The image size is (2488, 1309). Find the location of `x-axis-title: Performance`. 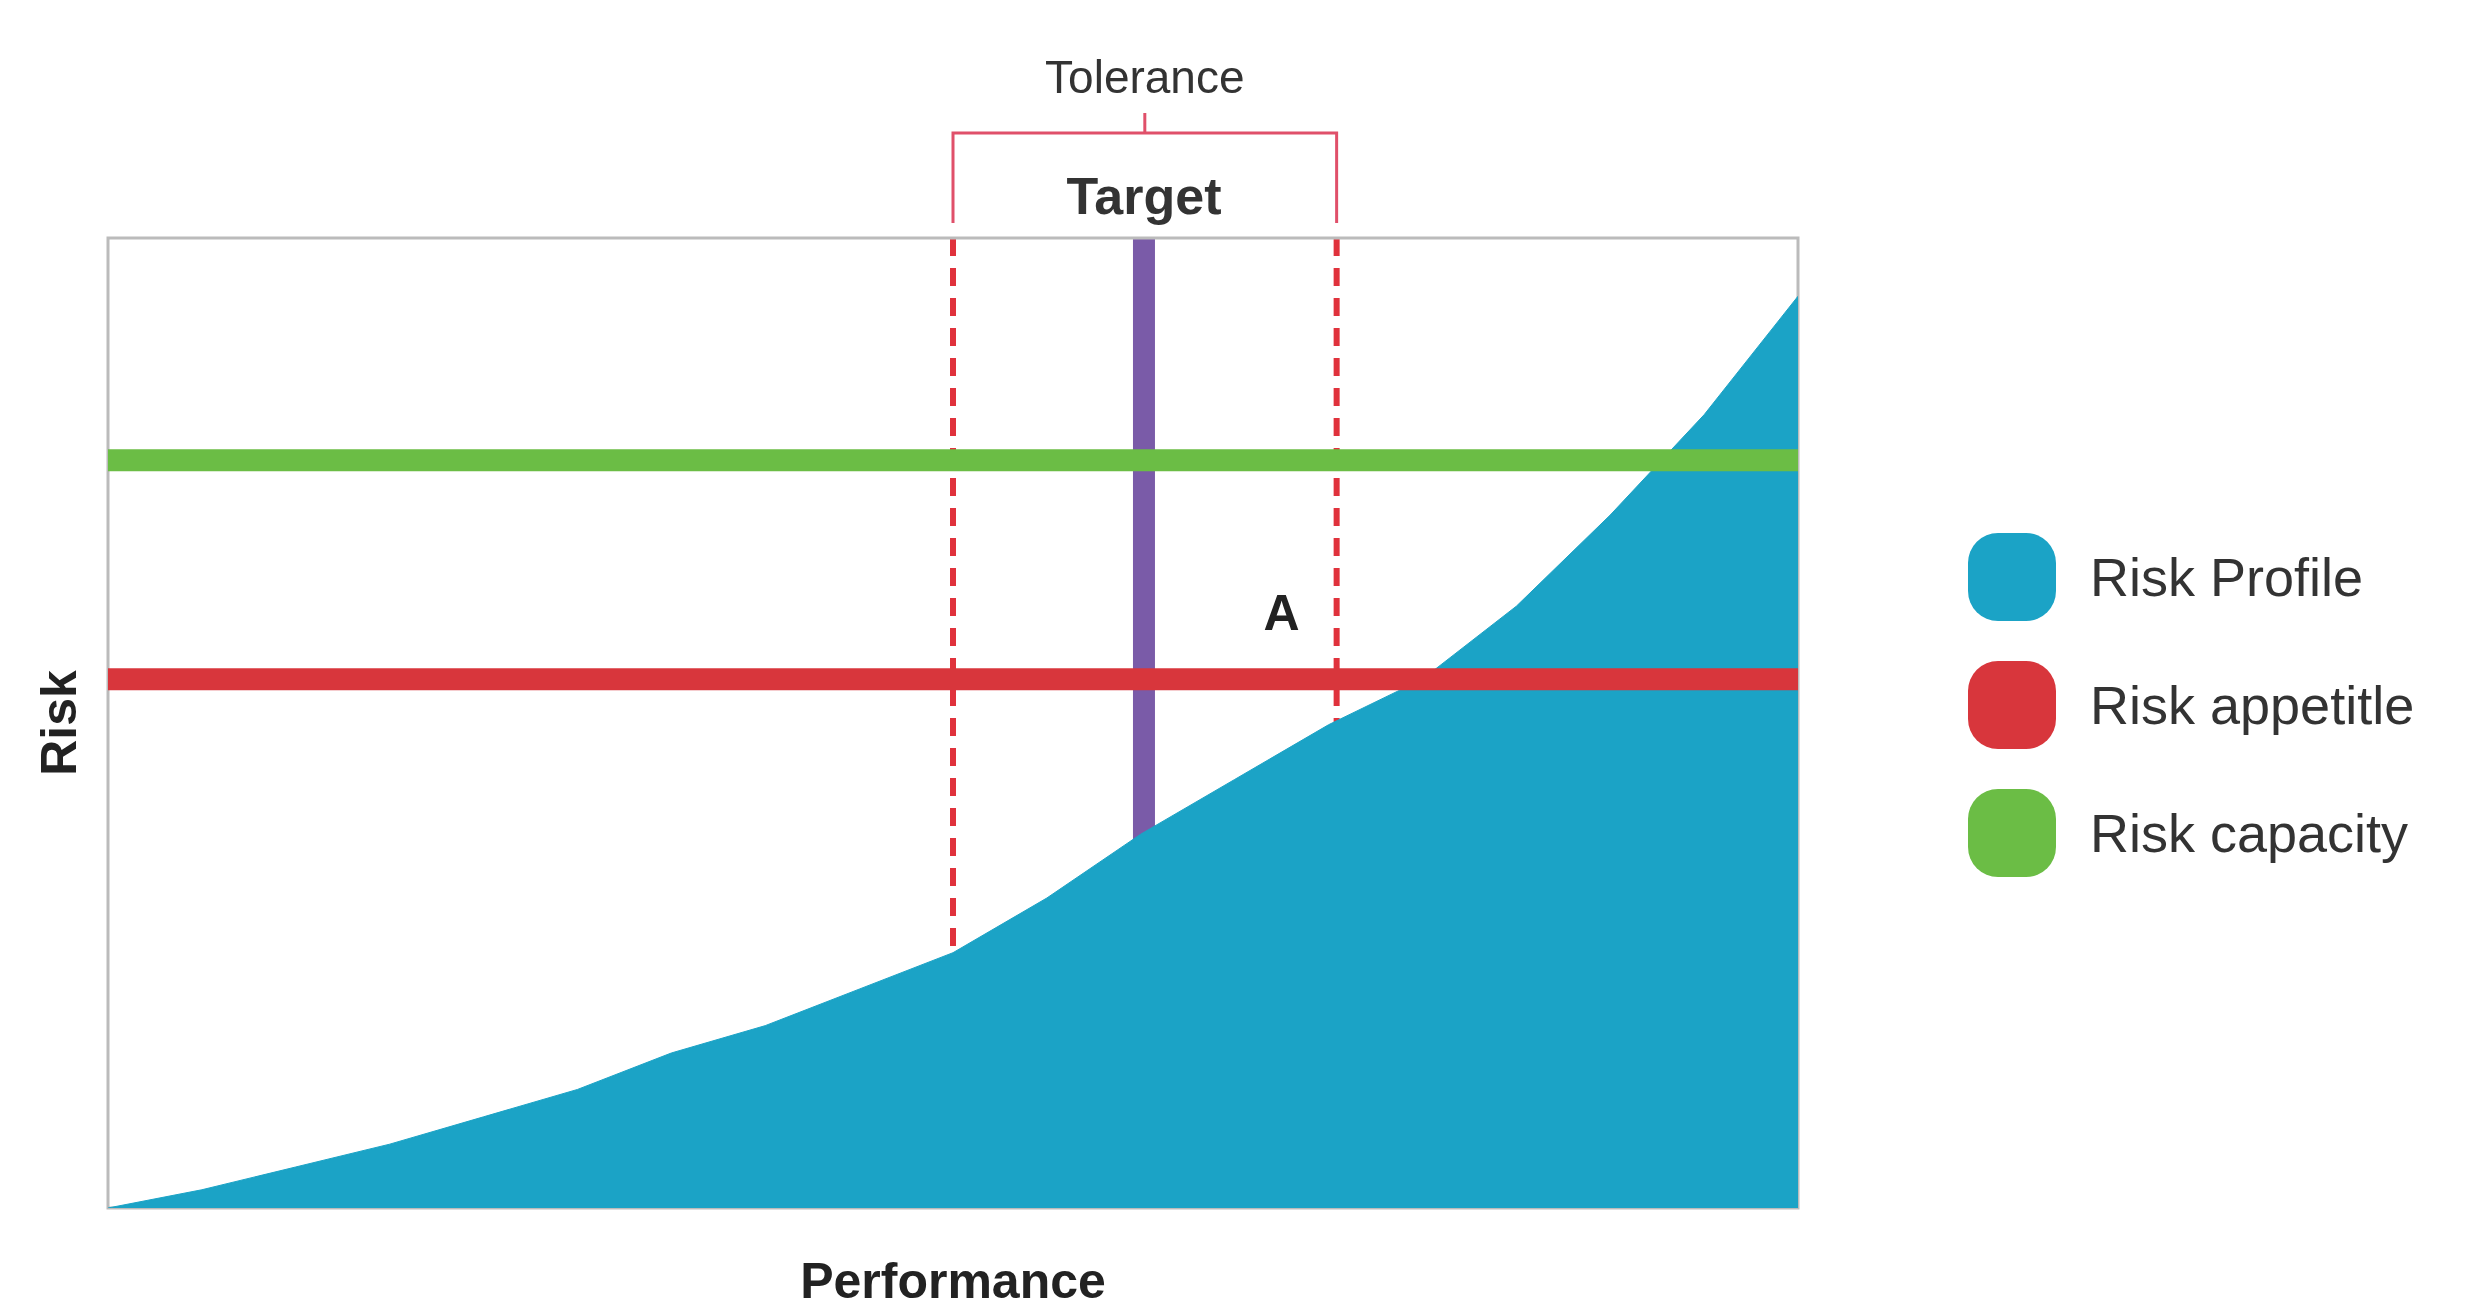

x-axis-title: Performance is located at coordinates (953, 1281).